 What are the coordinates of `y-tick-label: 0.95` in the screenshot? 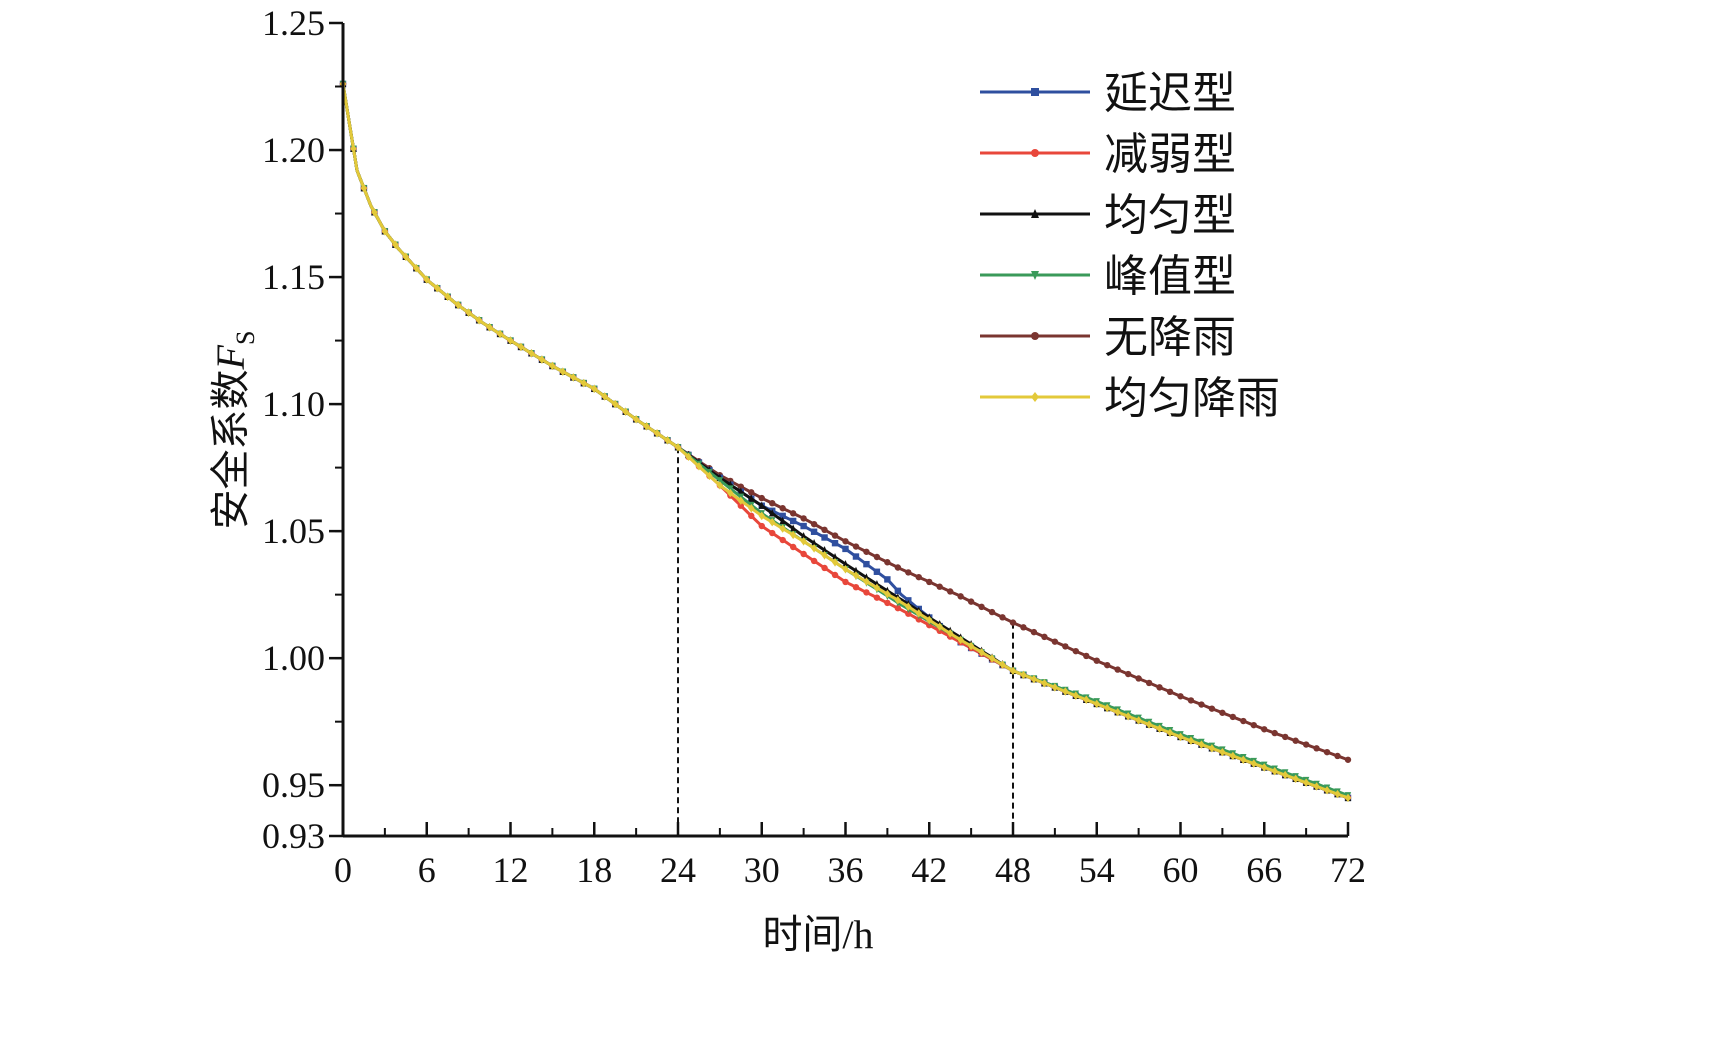 It's located at (293, 785).